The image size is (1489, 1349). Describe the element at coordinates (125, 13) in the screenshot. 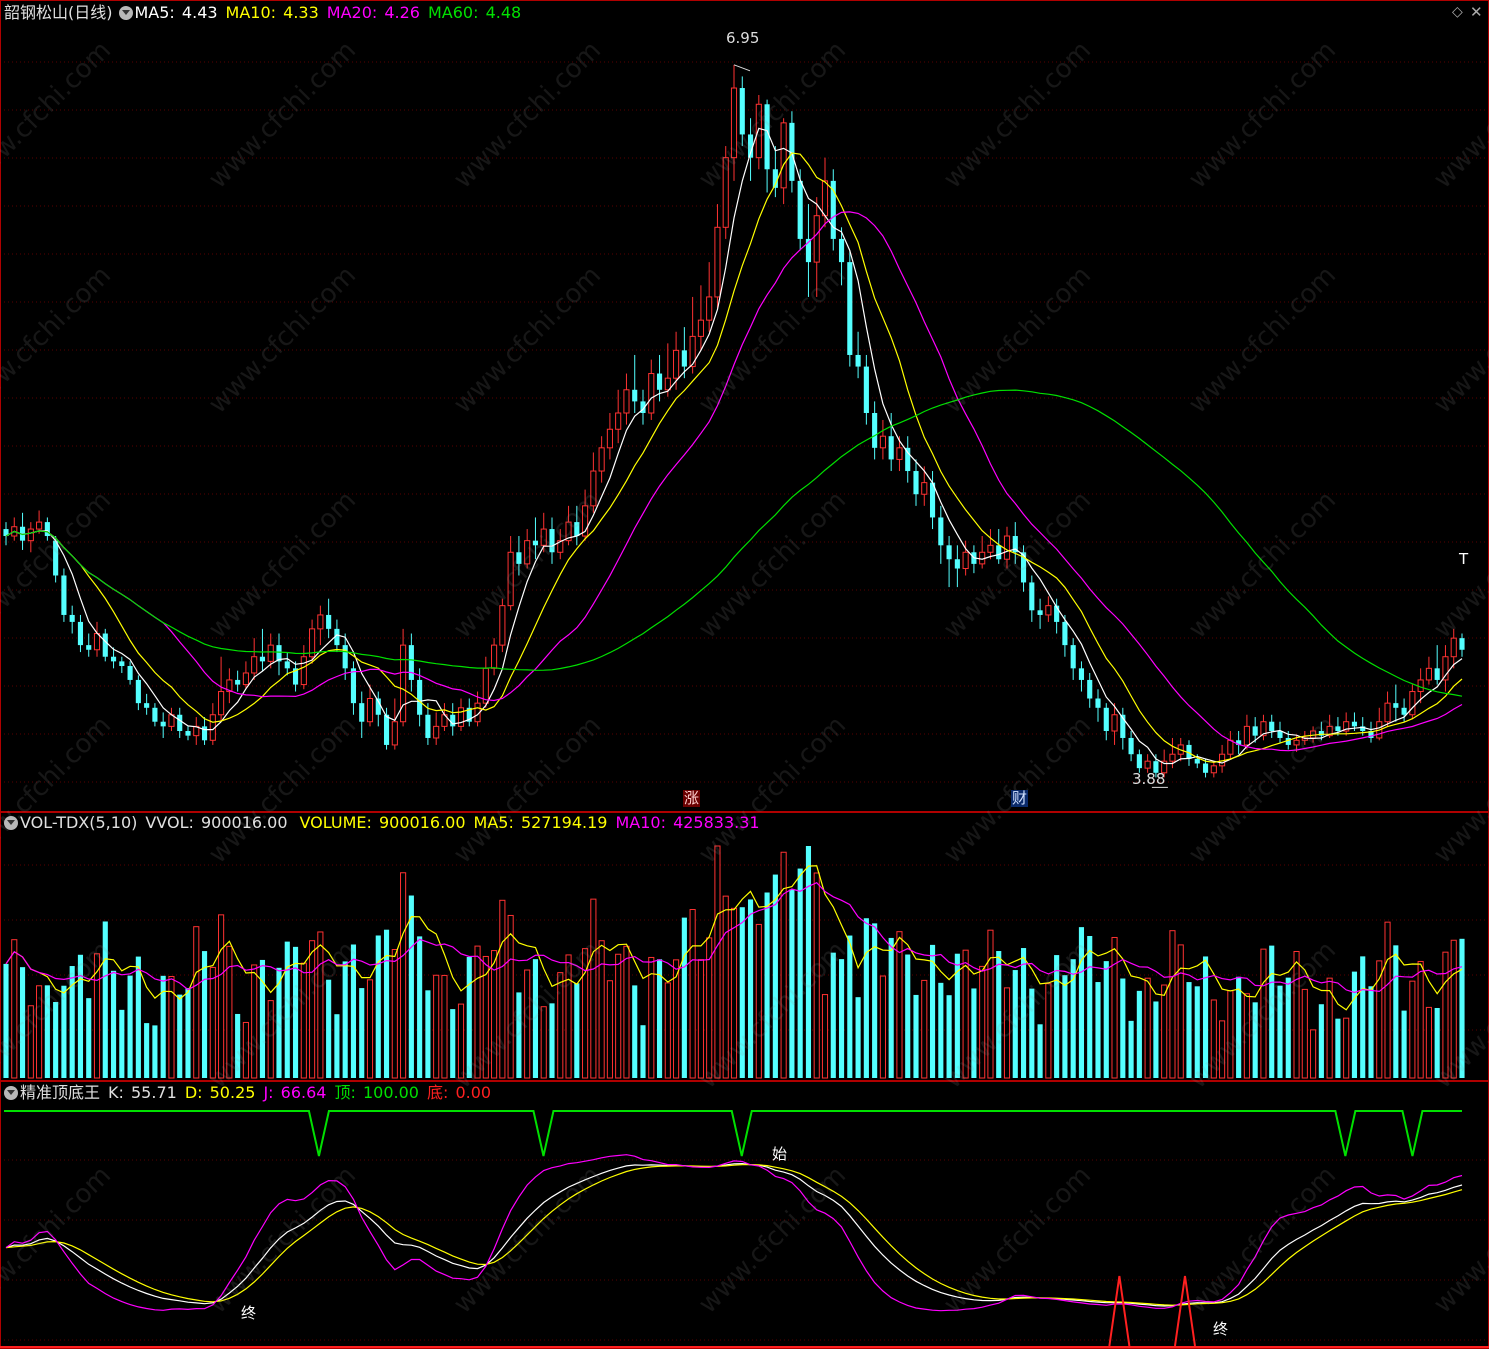

I see `panel-menu-button` at that location.